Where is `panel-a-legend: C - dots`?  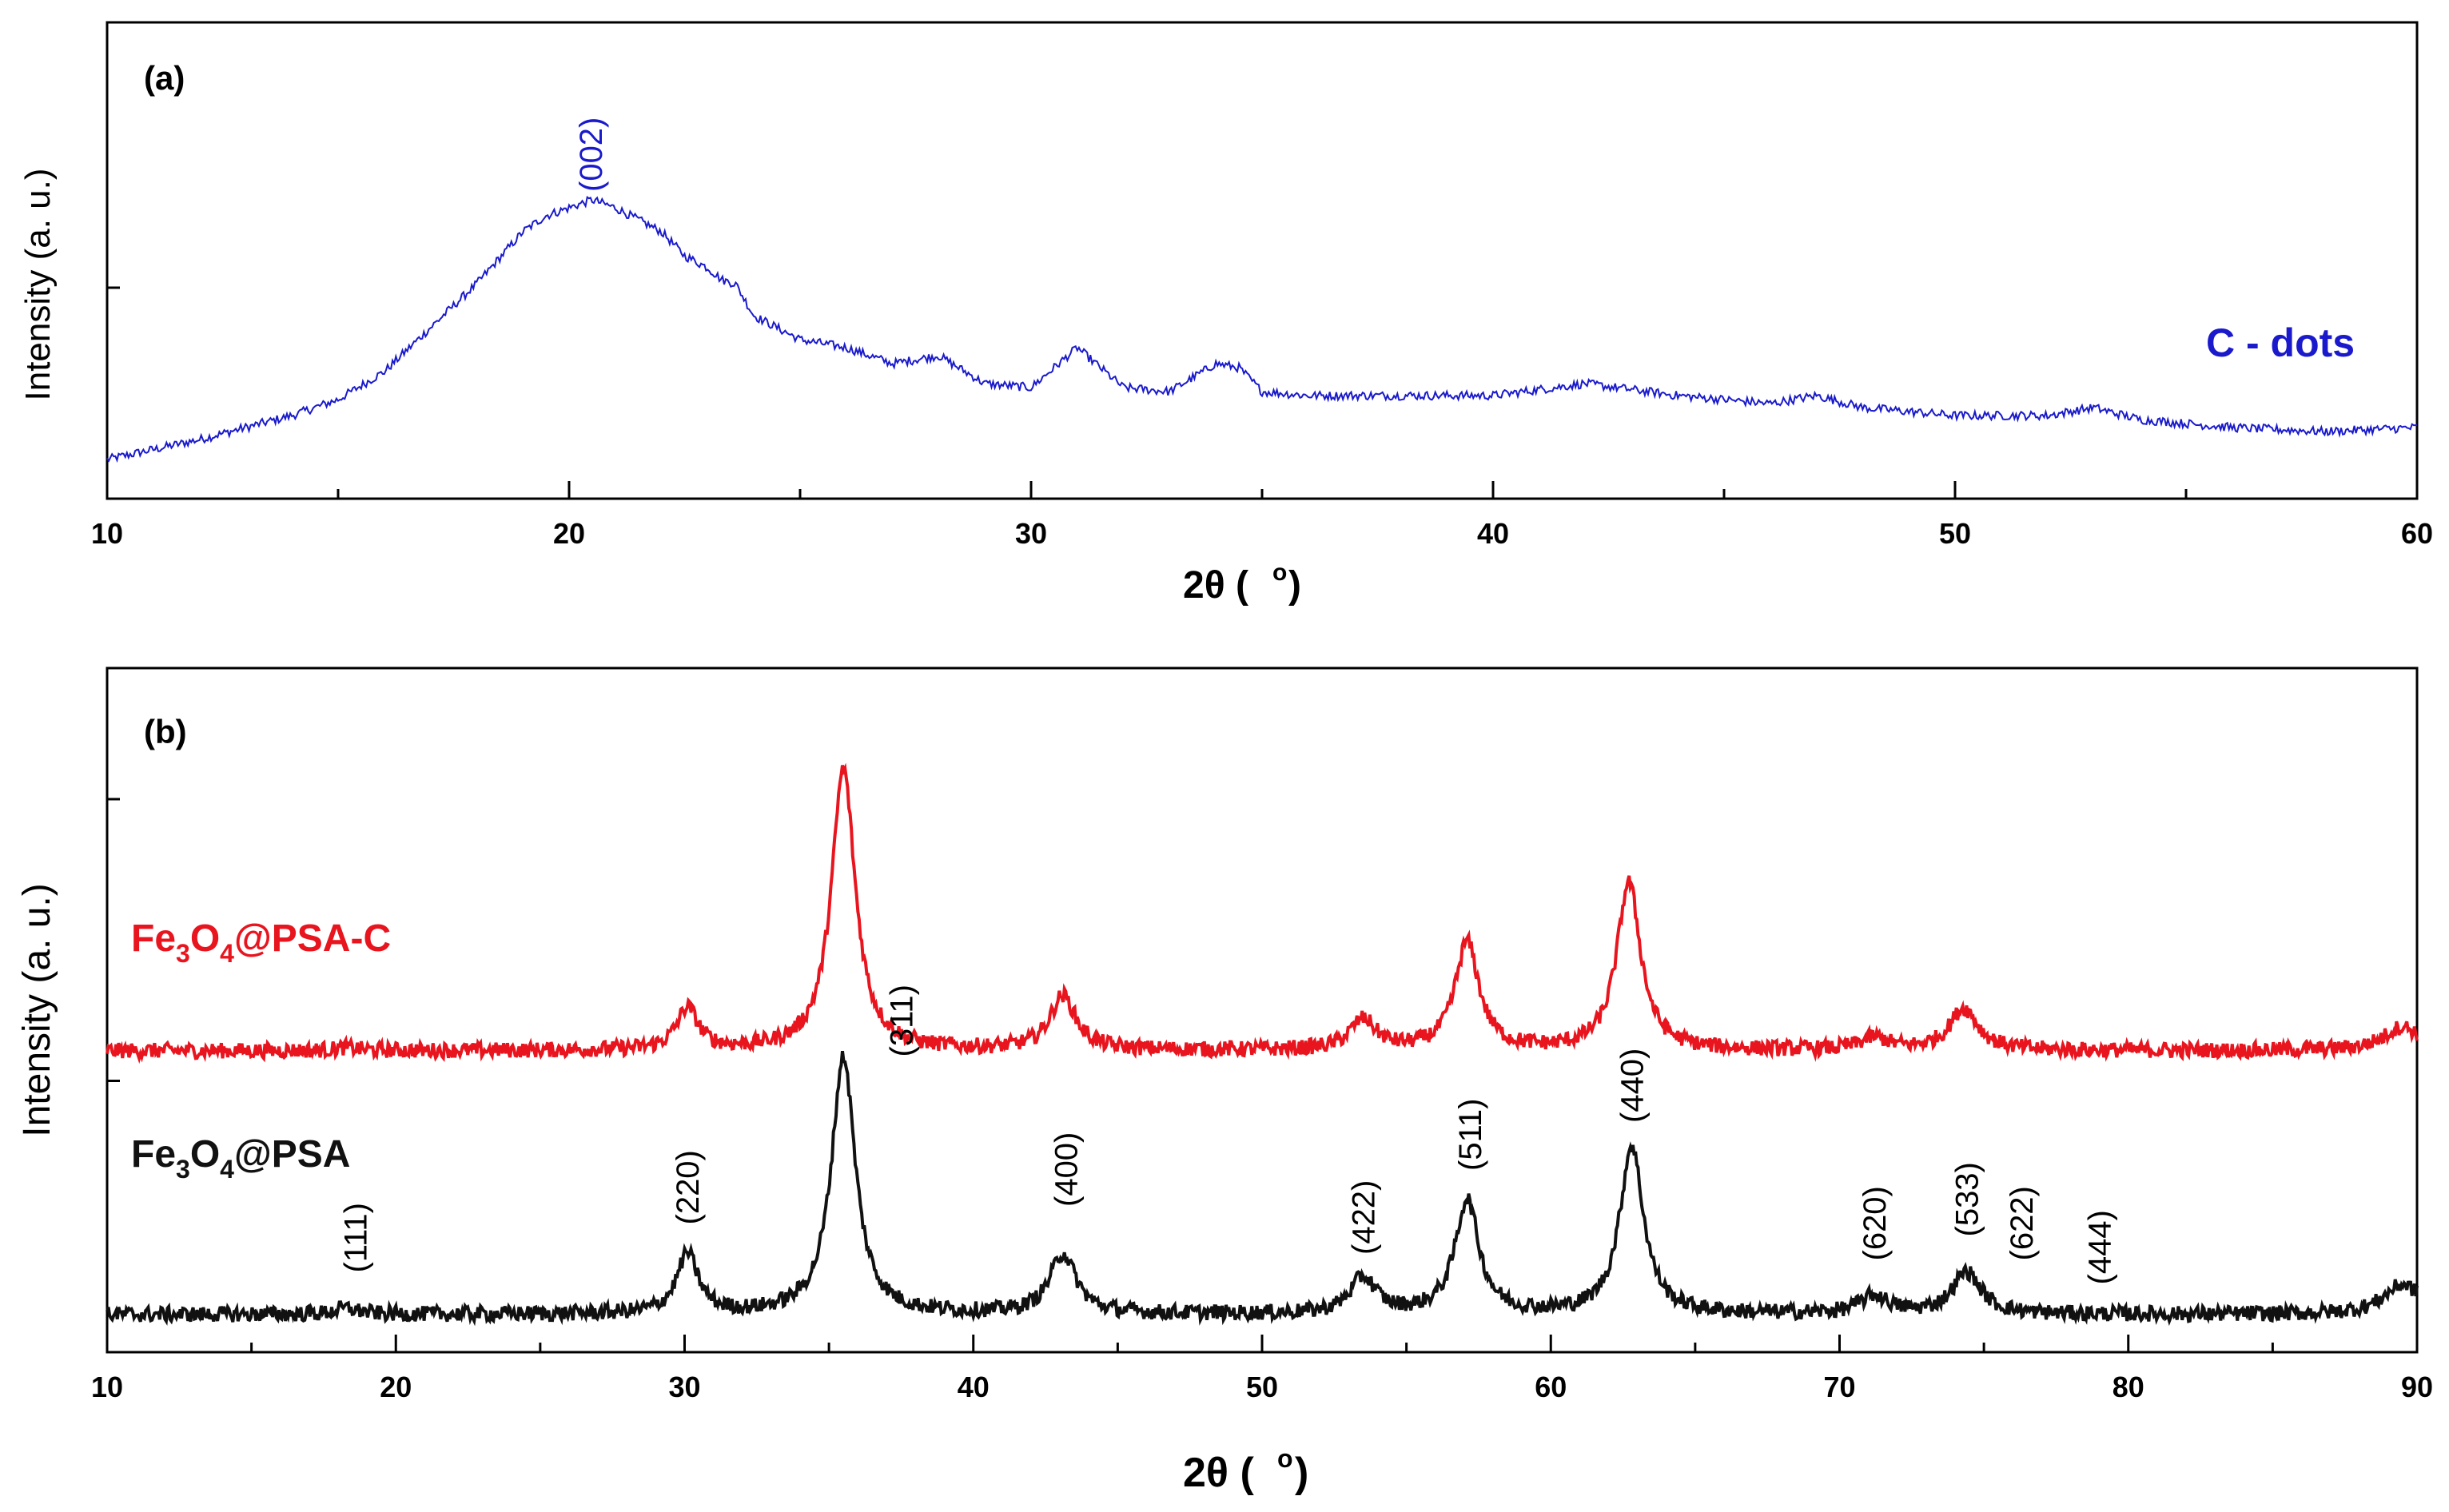 panel-a-legend: C - dots is located at coordinates (2280, 342).